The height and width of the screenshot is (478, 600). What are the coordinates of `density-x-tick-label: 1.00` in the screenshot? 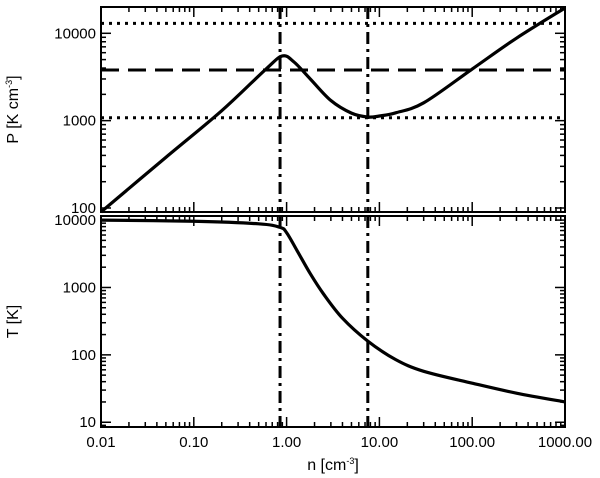 It's located at (286, 442).